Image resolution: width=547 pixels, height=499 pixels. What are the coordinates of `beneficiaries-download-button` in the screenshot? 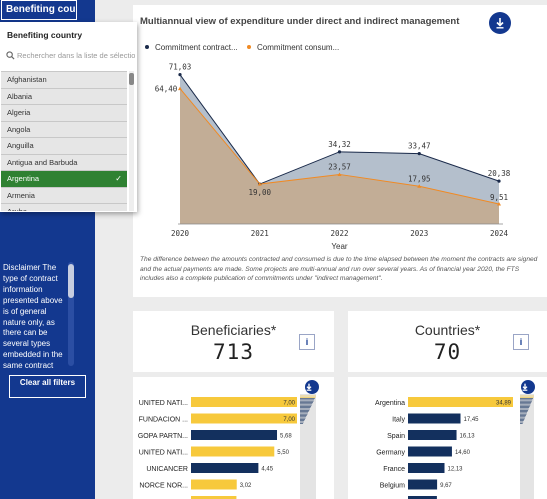 It's located at (312, 387).